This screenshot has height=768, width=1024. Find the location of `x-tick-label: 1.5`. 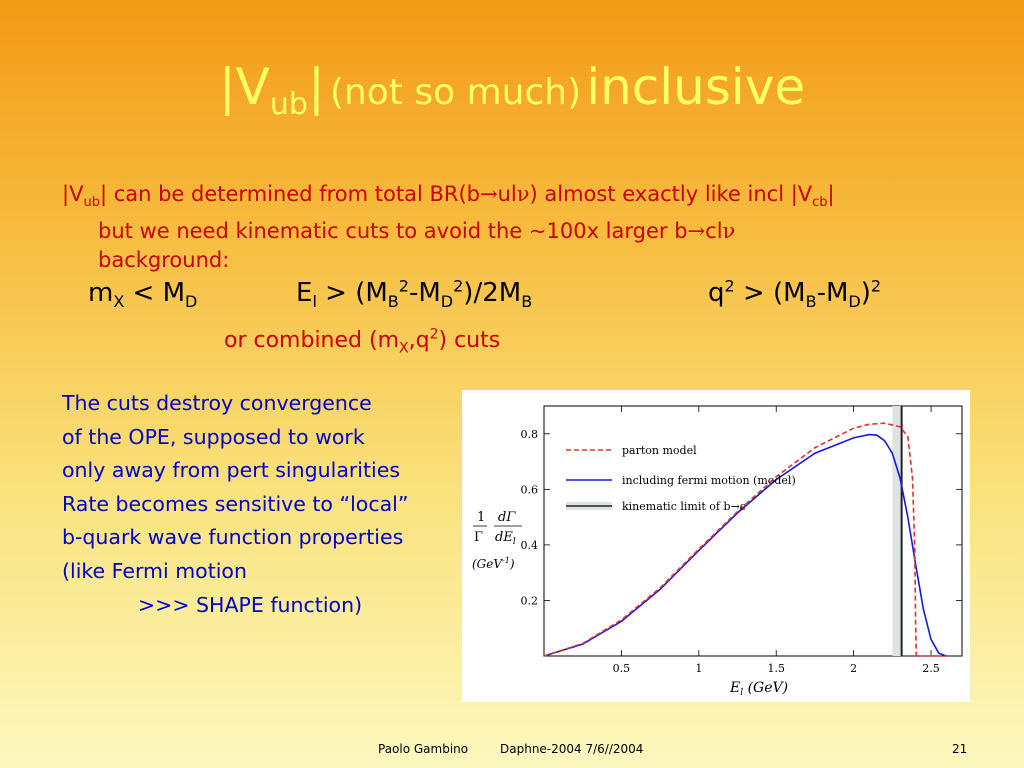

x-tick-label: 1.5 is located at coordinates (776, 668).